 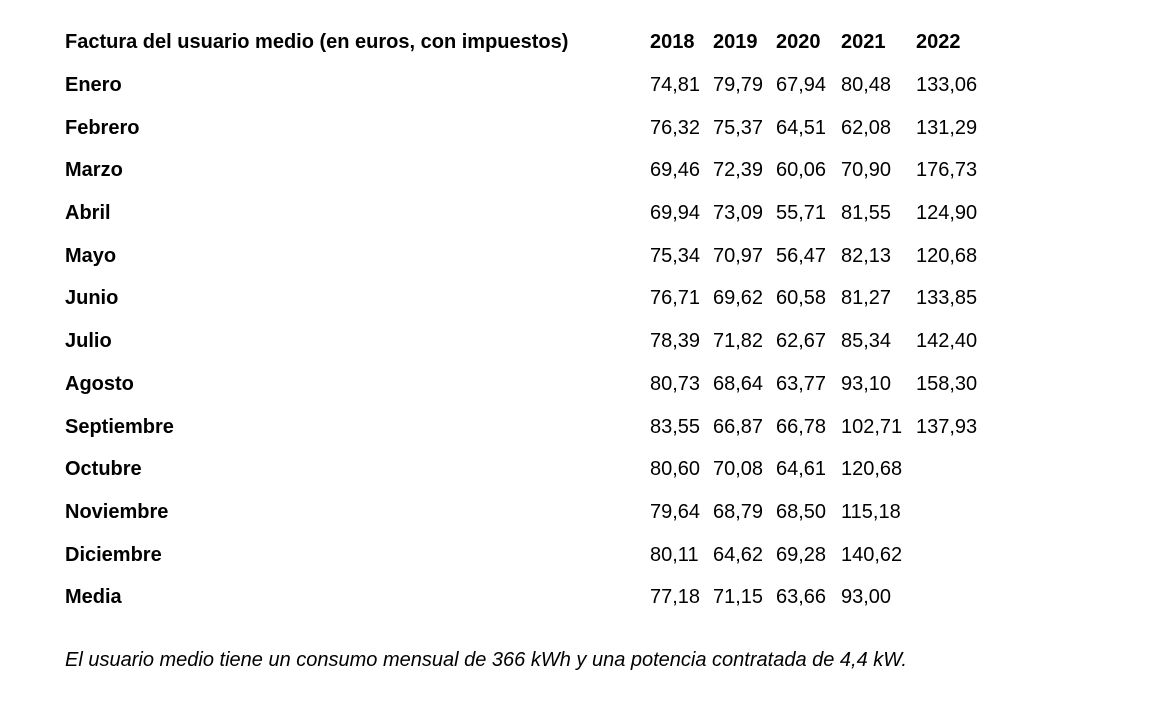 I want to click on value-cell: 60,06, so click(x=801, y=170).